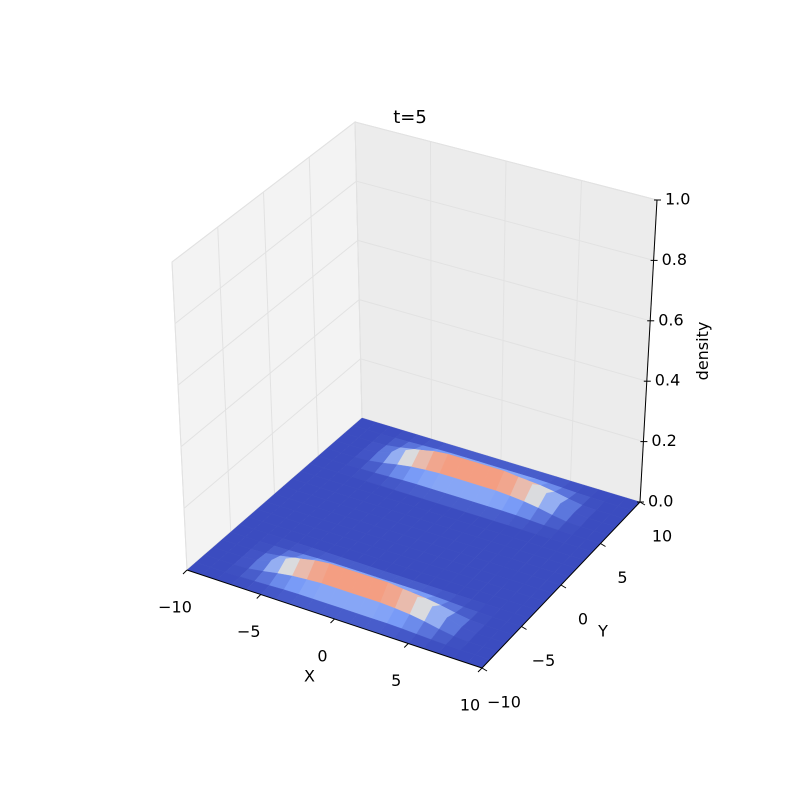 The image size is (800, 796). What do you see at coordinates (470, 705) in the screenshot?
I see `x-tick-label: 10` at bounding box center [470, 705].